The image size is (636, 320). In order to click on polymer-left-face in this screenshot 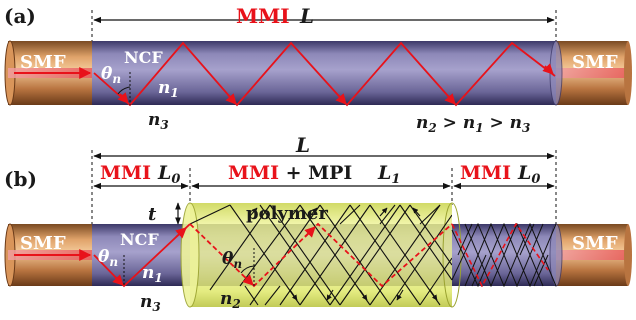, I will do `click(190, 255)`.